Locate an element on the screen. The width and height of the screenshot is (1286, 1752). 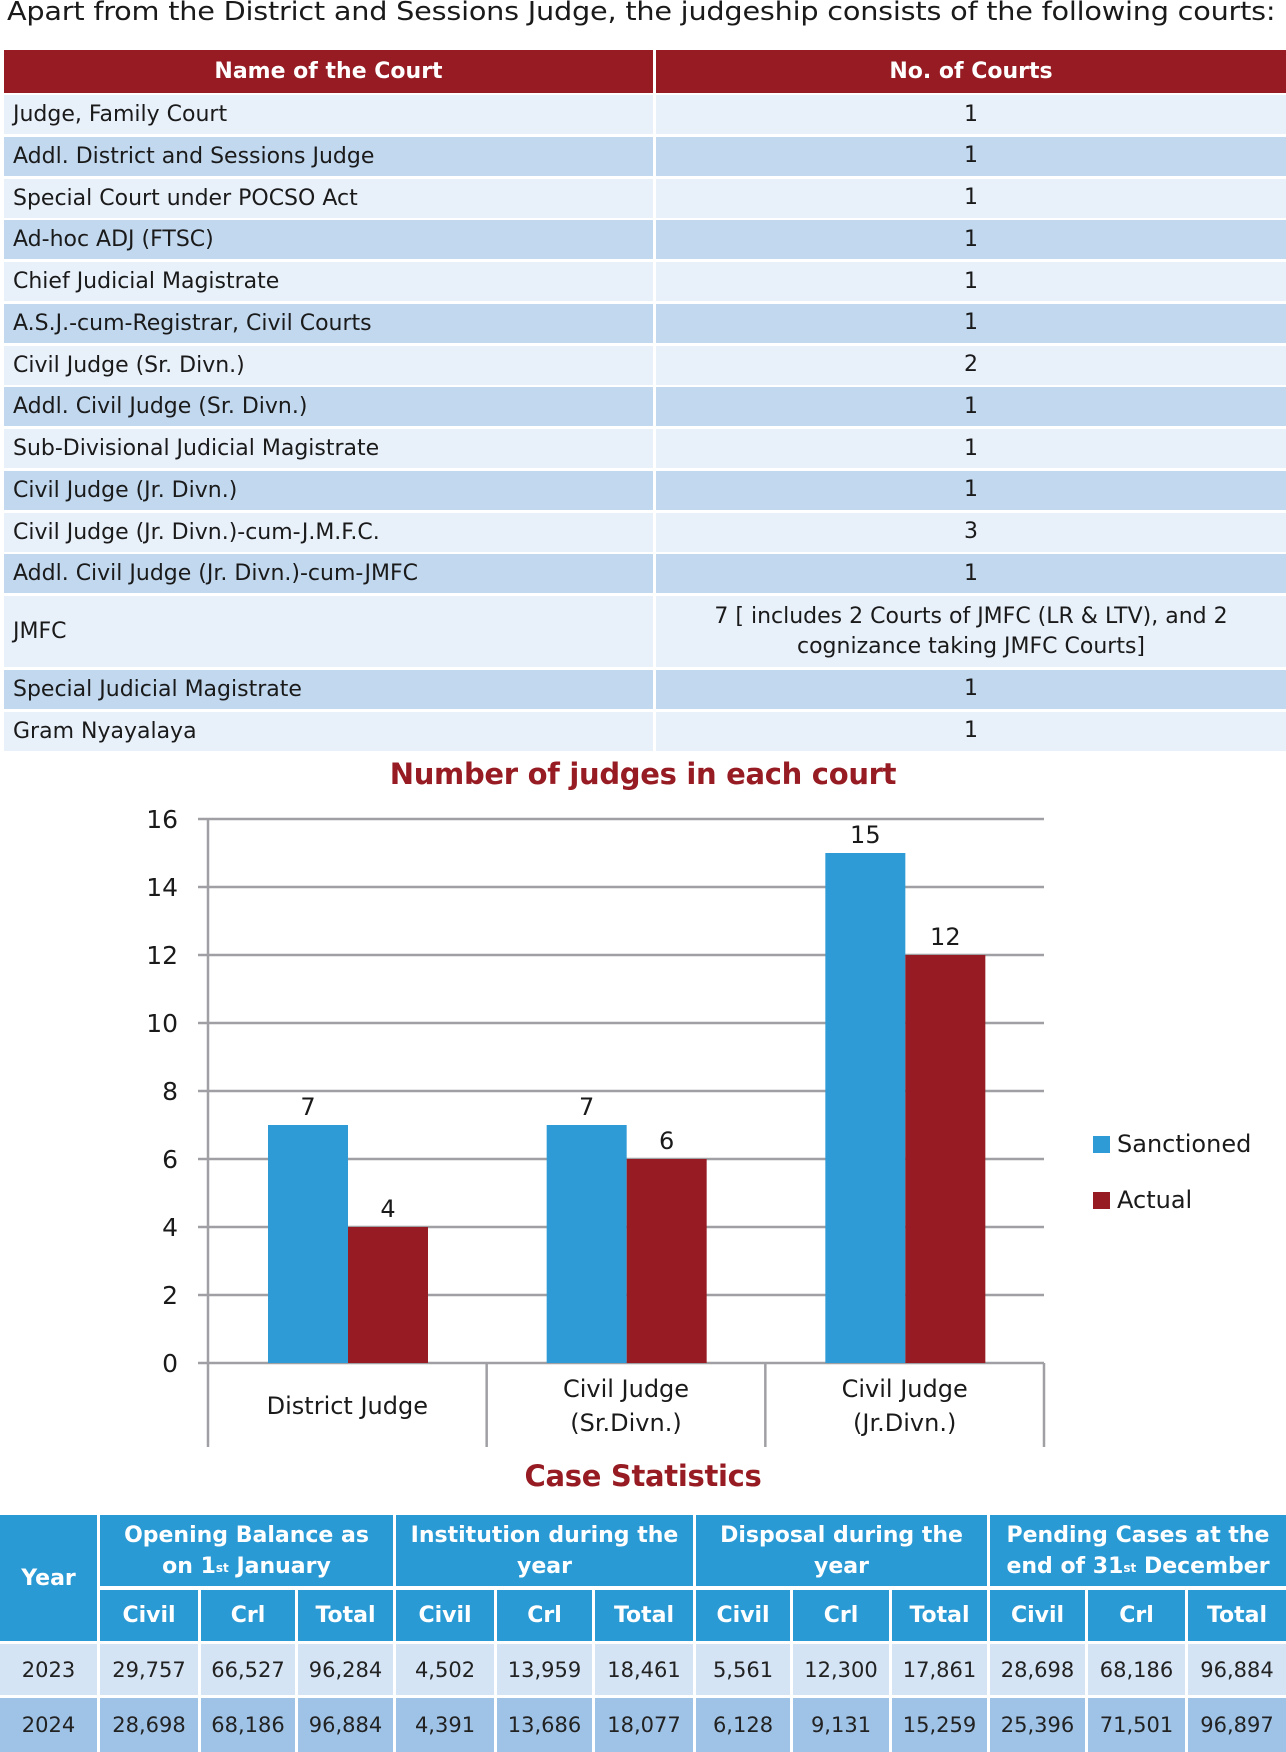
court-name: Addl. Civil Judge (Jr. Divn.)-cum-JMFC is located at coordinates (328, 574).